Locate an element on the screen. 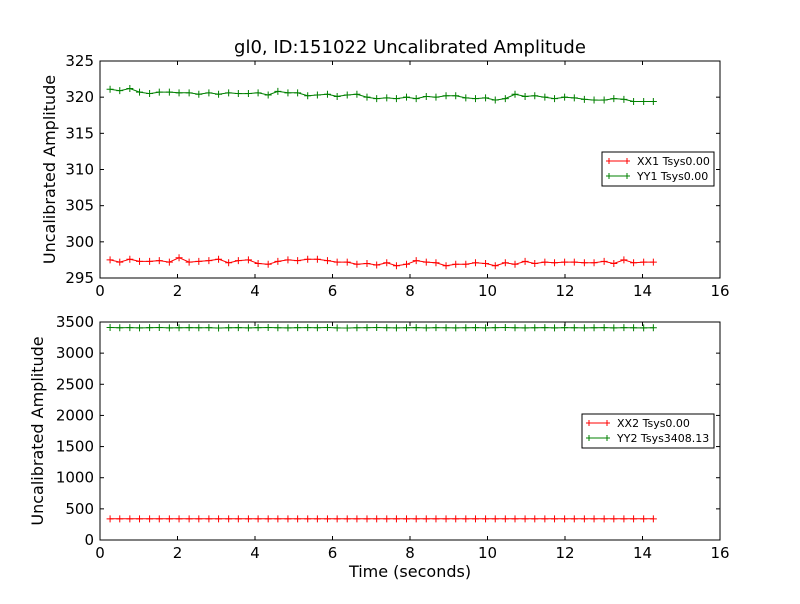  y-tick-label: 0 is located at coordinates (89, 540).